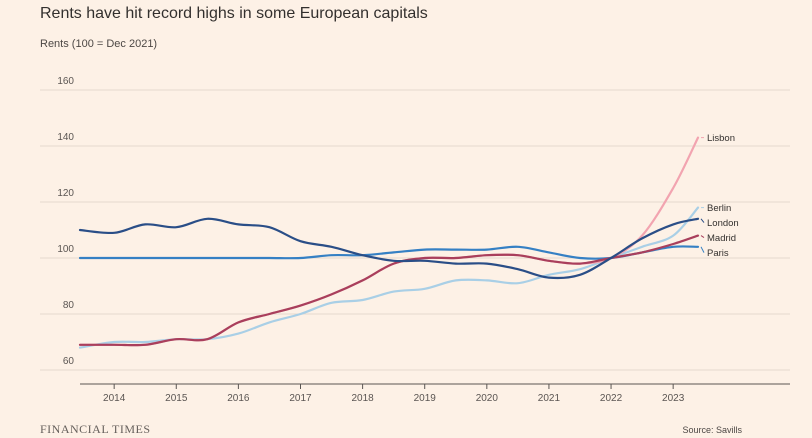  I want to click on y-tick-label: 60, so click(69, 361).